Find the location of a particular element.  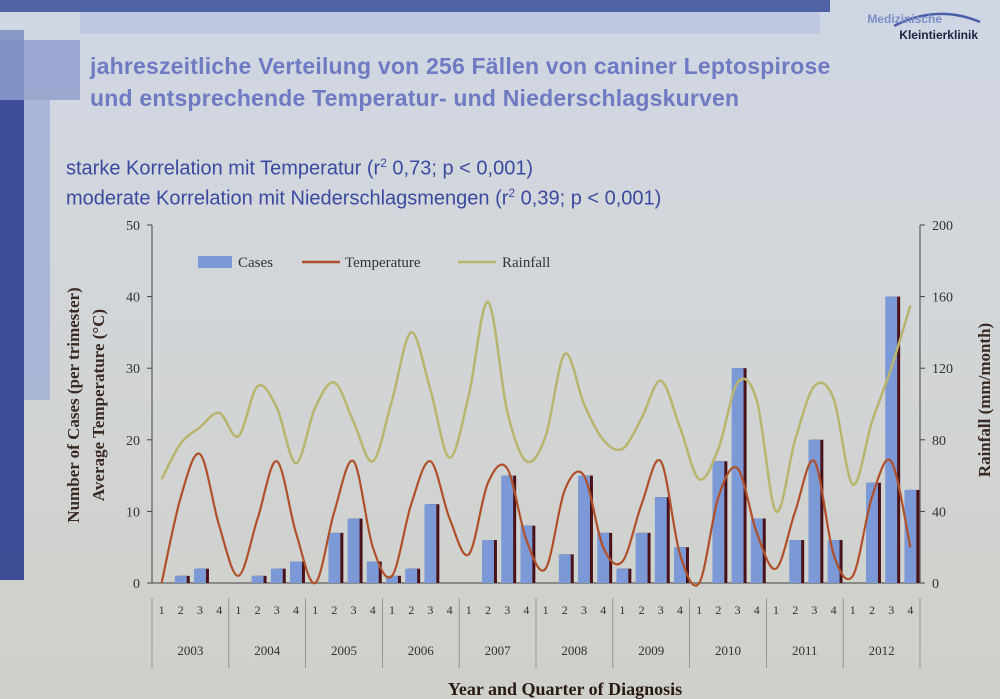

correlation-temperature-superscript: 2 is located at coordinates (383, 163).